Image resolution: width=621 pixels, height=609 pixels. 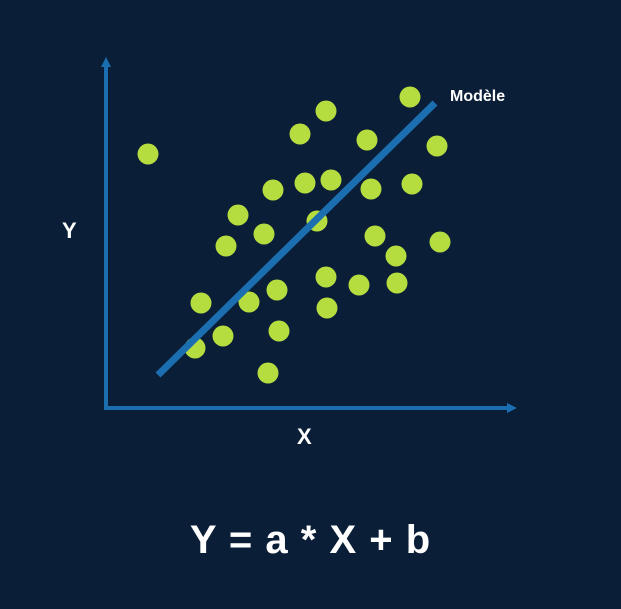 What do you see at coordinates (69, 230) in the screenshot?
I see `y-axis-label: Y` at bounding box center [69, 230].